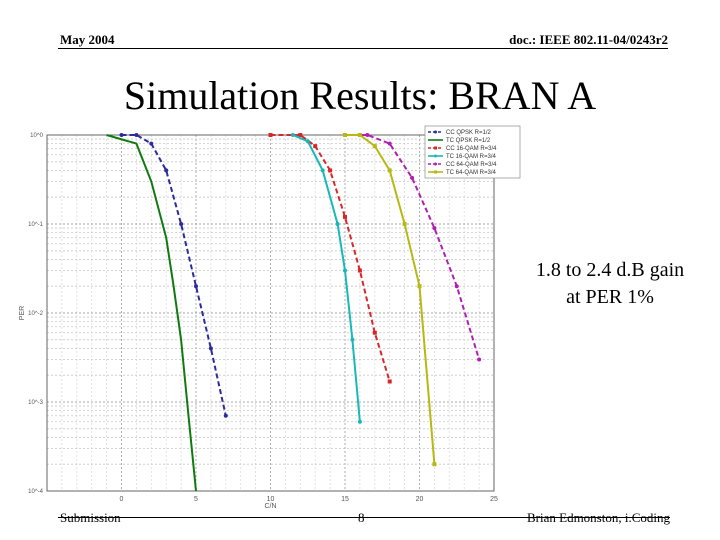 The height and width of the screenshot is (540, 720). What do you see at coordinates (469, 133) in the screenshot?
I see `legend-entry: CC QPSK R=1/2` at bounding box center [469, 133].